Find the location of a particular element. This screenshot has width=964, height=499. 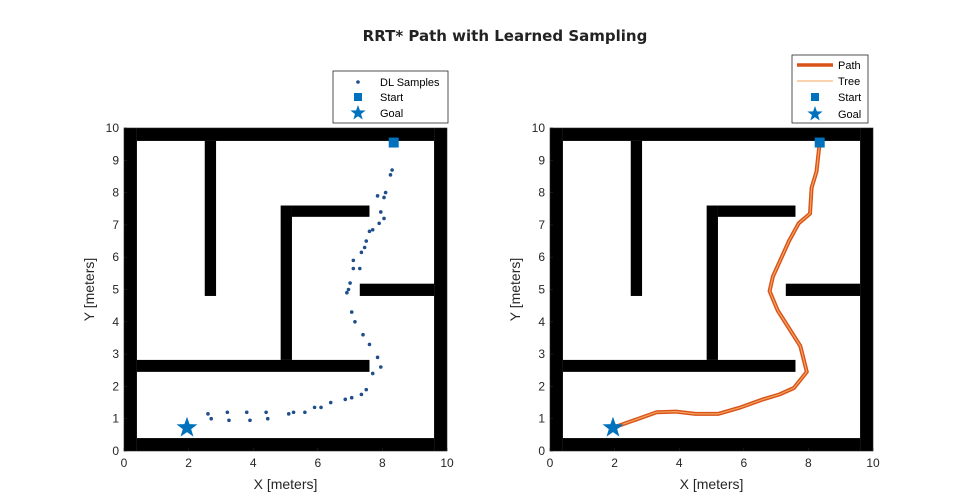

dl-samples-series is located at coordinates (300, 295).